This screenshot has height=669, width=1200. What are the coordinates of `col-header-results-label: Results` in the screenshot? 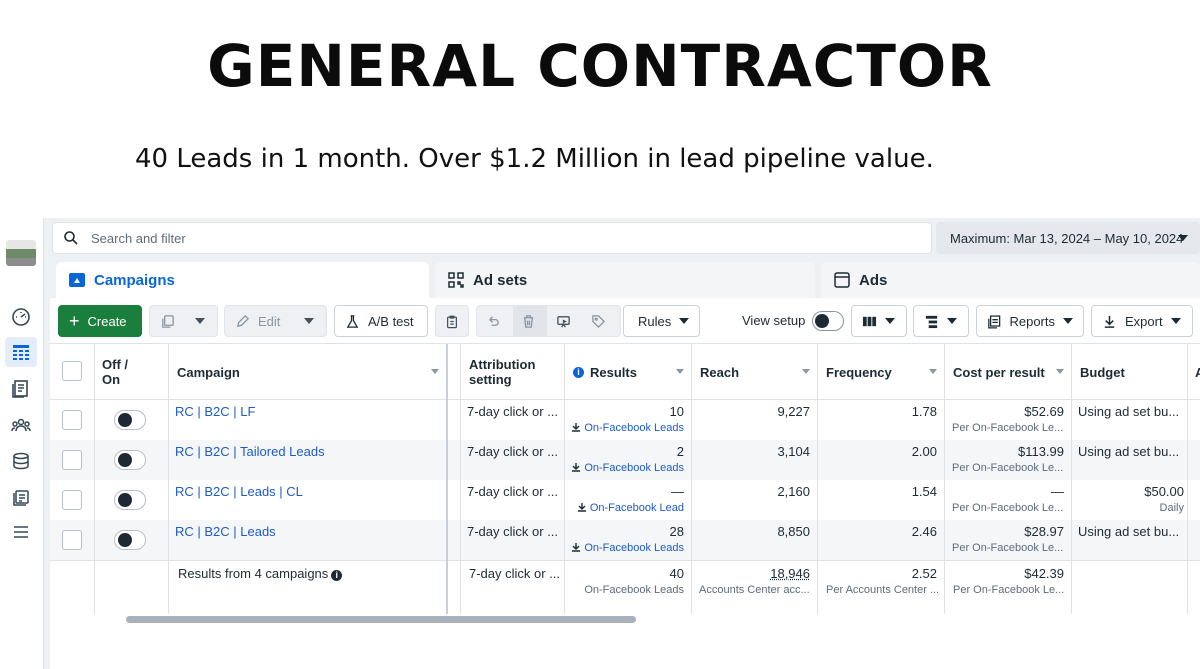 It's located at (613, 372).